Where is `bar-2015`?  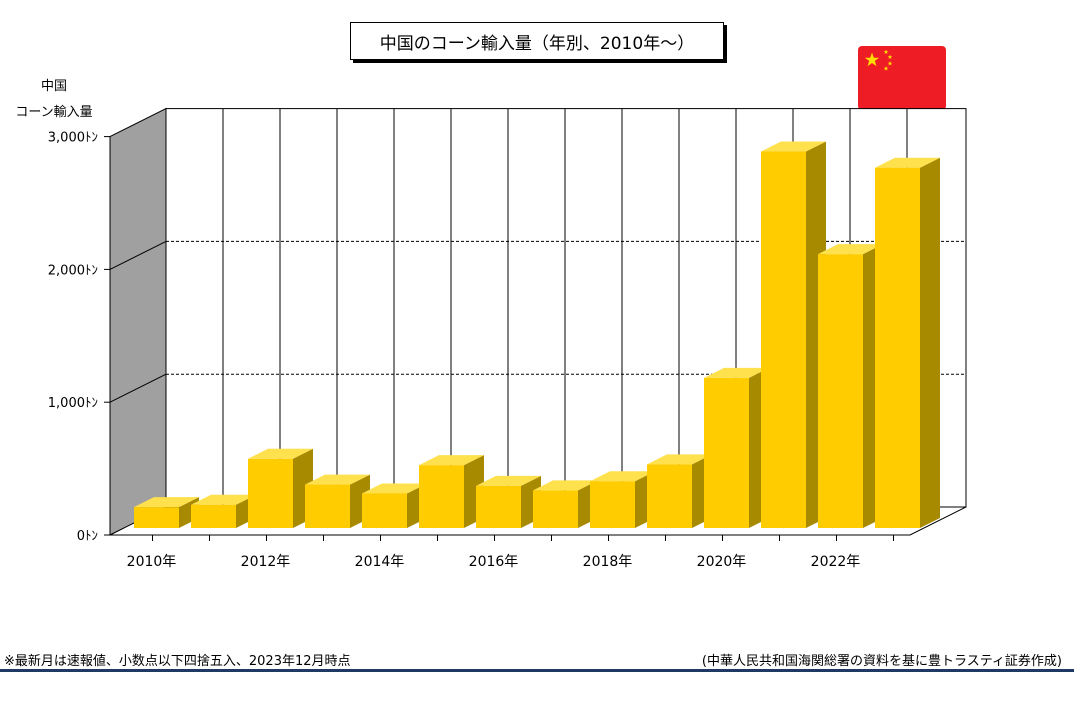
bar-2015 is located at coordinates (451, 491).